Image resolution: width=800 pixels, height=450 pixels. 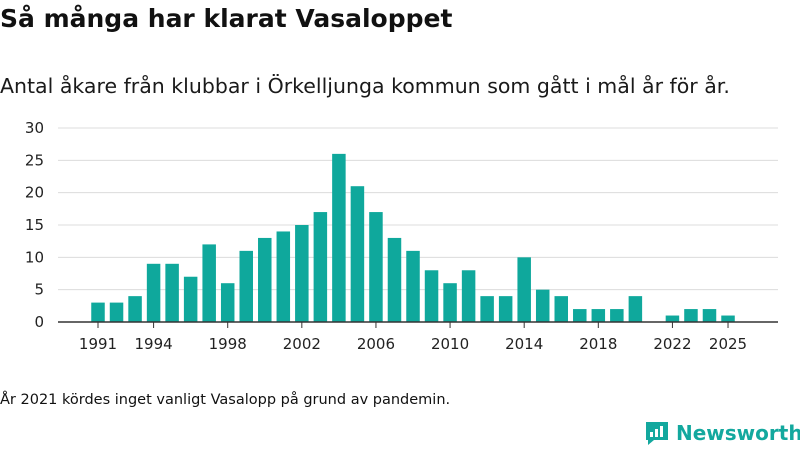 I want to click on bar-2008, so click(x=413, y=286).